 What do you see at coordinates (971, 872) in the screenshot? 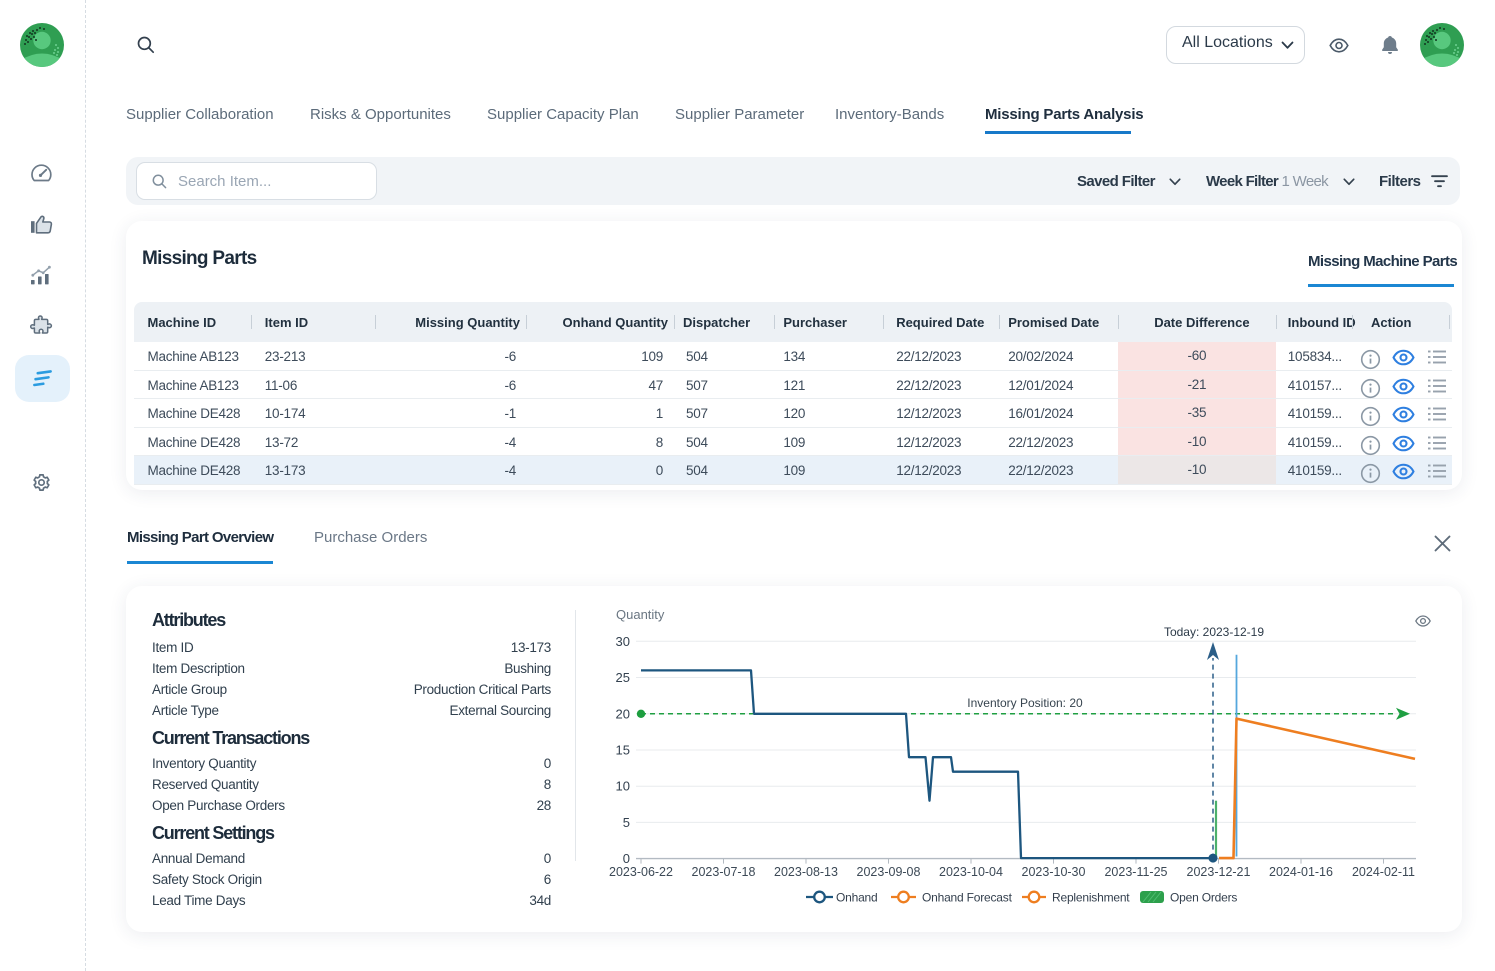
I see `svg-text: 2023-10-04` at bounding box center [971, 872].